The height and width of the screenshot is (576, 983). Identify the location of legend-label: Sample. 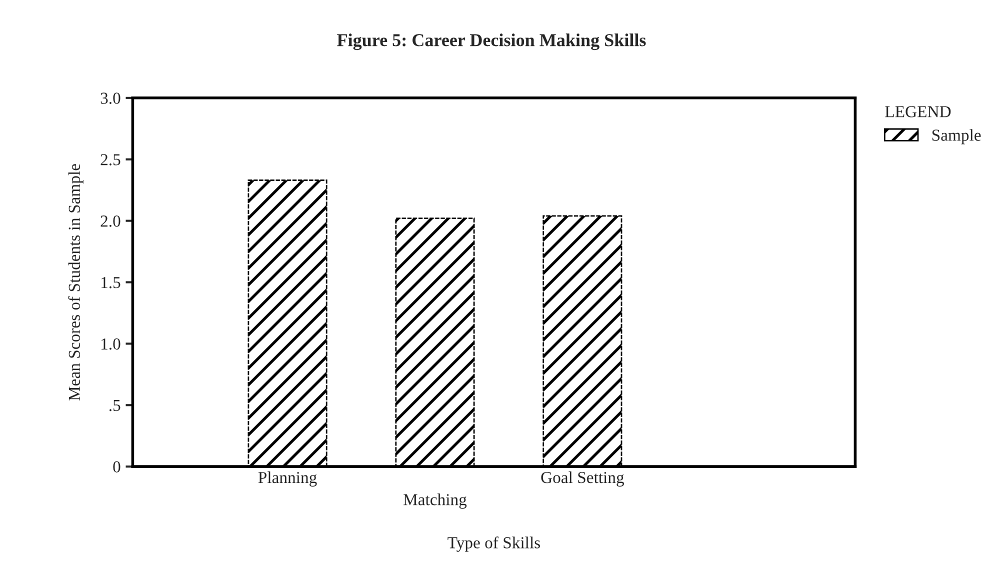
(956, 136).